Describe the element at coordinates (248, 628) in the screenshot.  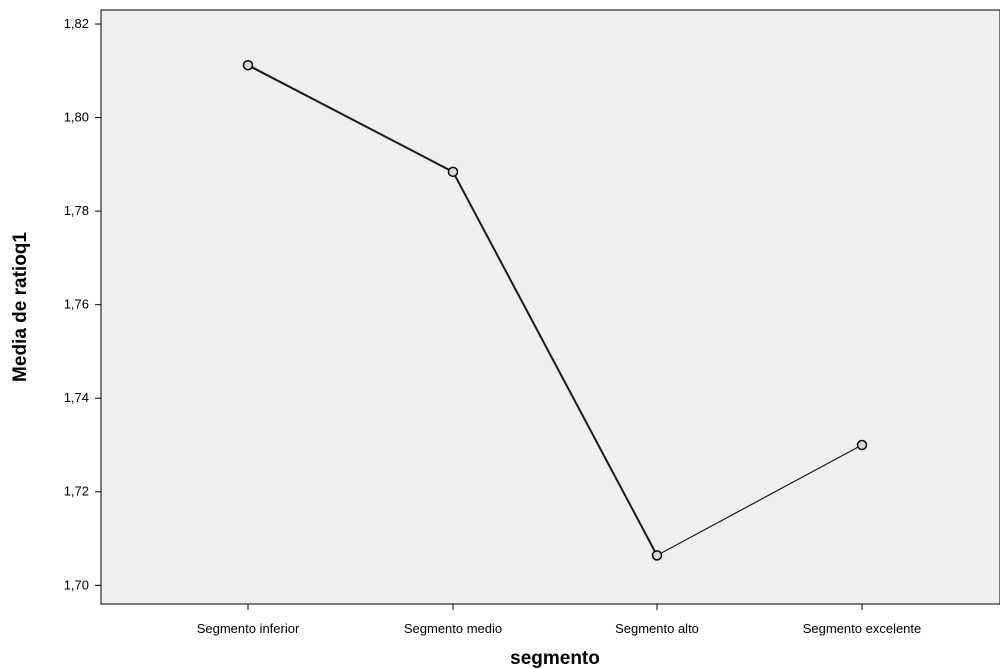
I see `x-tick-label: Segmento inferior` at that location.